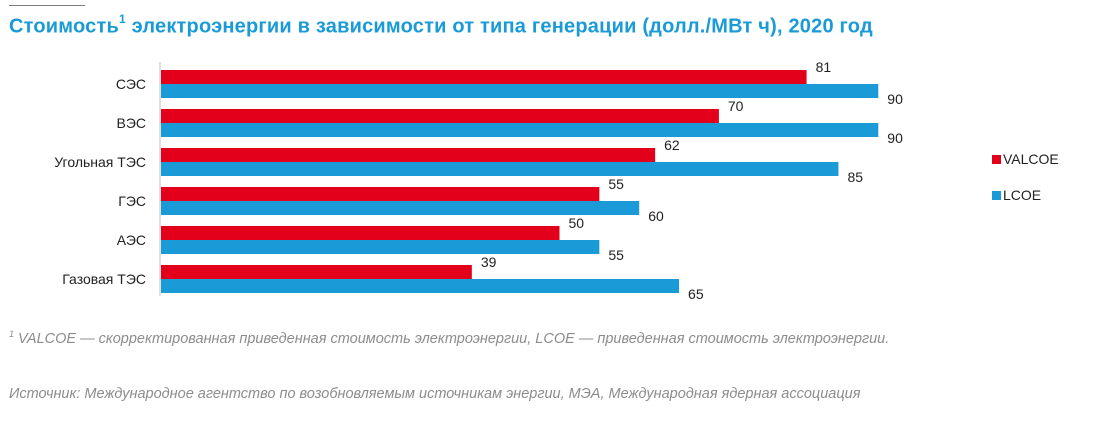  I want to click on legend-swatch-valcoe, so click(996, 159).